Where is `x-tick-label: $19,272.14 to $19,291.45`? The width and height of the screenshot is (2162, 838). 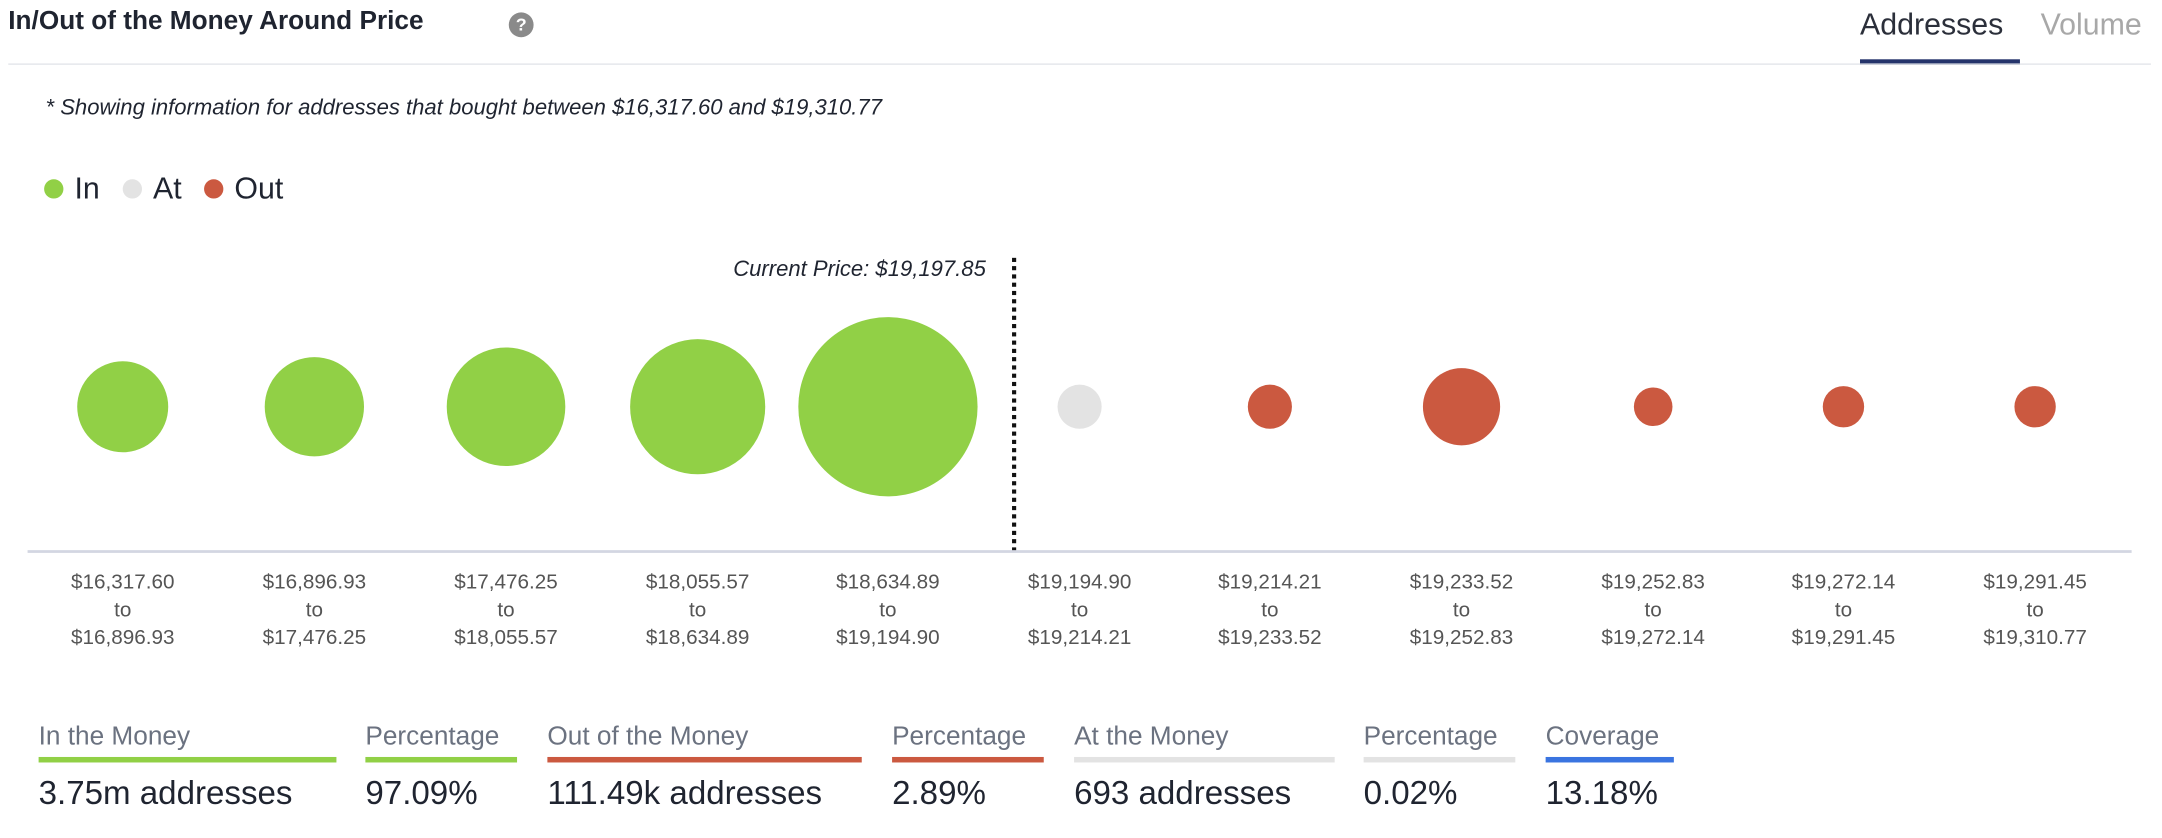 x-tick-label: $19,272.14 to $19,291.45 is located at coordinates (1843, 610).